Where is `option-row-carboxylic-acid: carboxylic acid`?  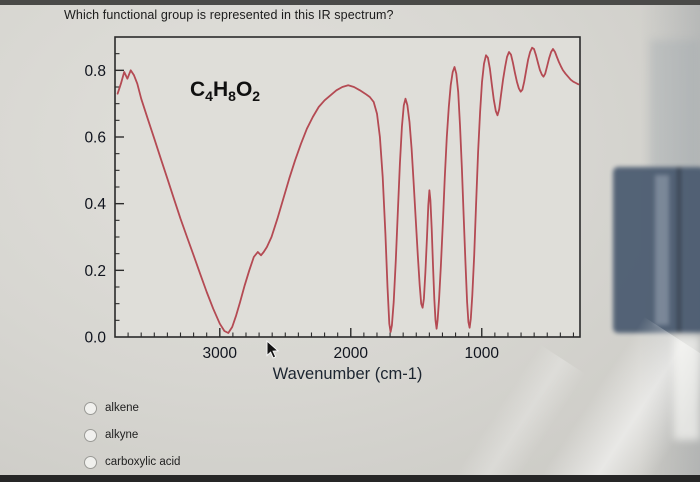
option-row-carboxylic-acid: carboxylic acid is located at coordinates (132, 462).